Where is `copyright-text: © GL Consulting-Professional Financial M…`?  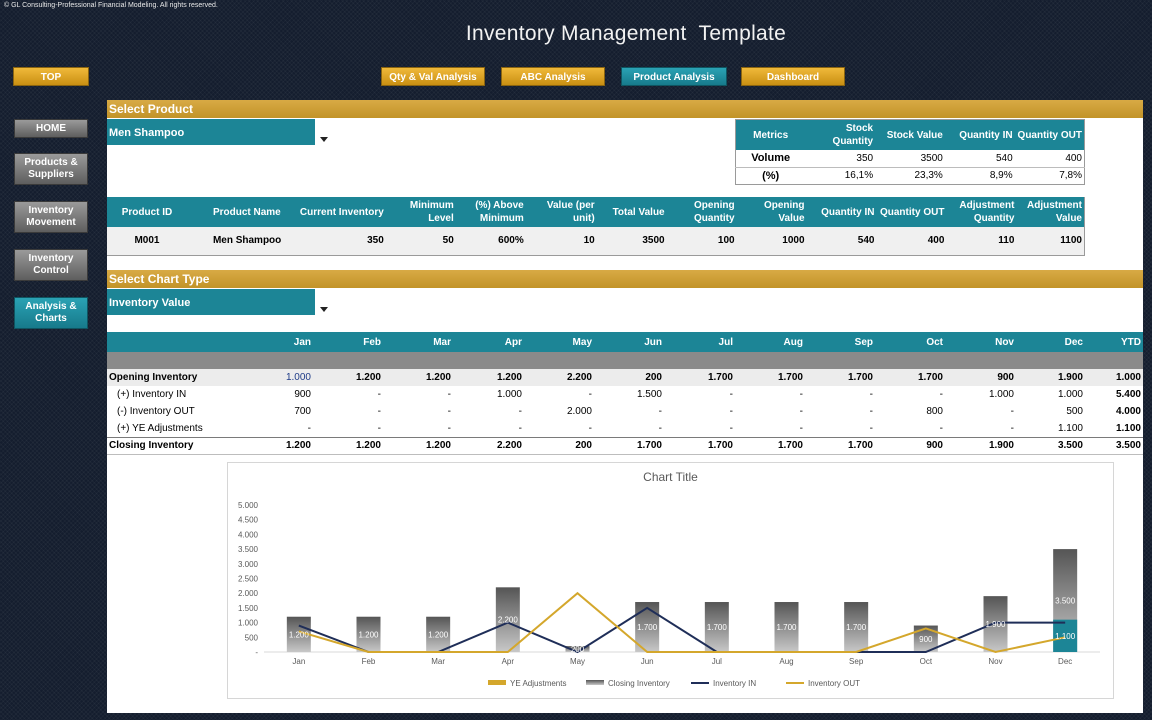 copyright-text: © GL Consulting-Professional Financial M… is located at coordinates (111, 5).